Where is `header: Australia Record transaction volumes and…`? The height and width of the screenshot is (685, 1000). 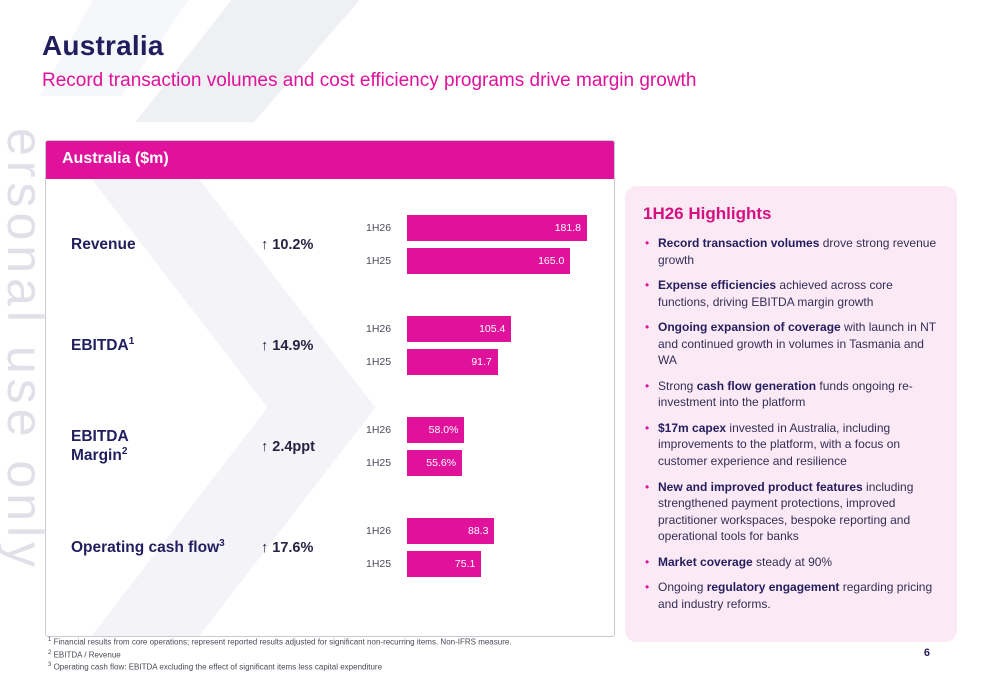 header: Australia Record transaction volumes and… is located at coordinates (369, 61).